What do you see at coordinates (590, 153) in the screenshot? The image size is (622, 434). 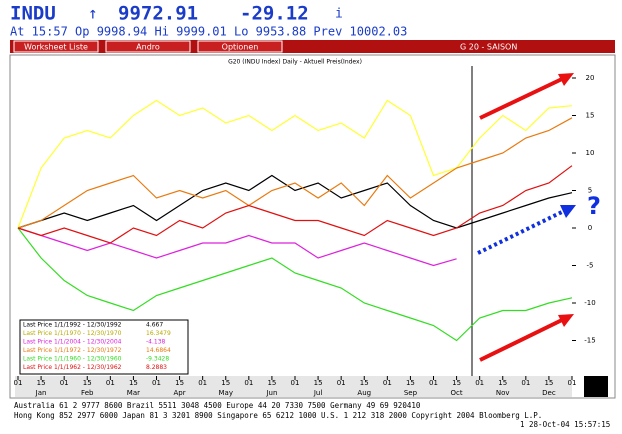 I see `y-tick-label: 10` at bounding box center [590, 153].